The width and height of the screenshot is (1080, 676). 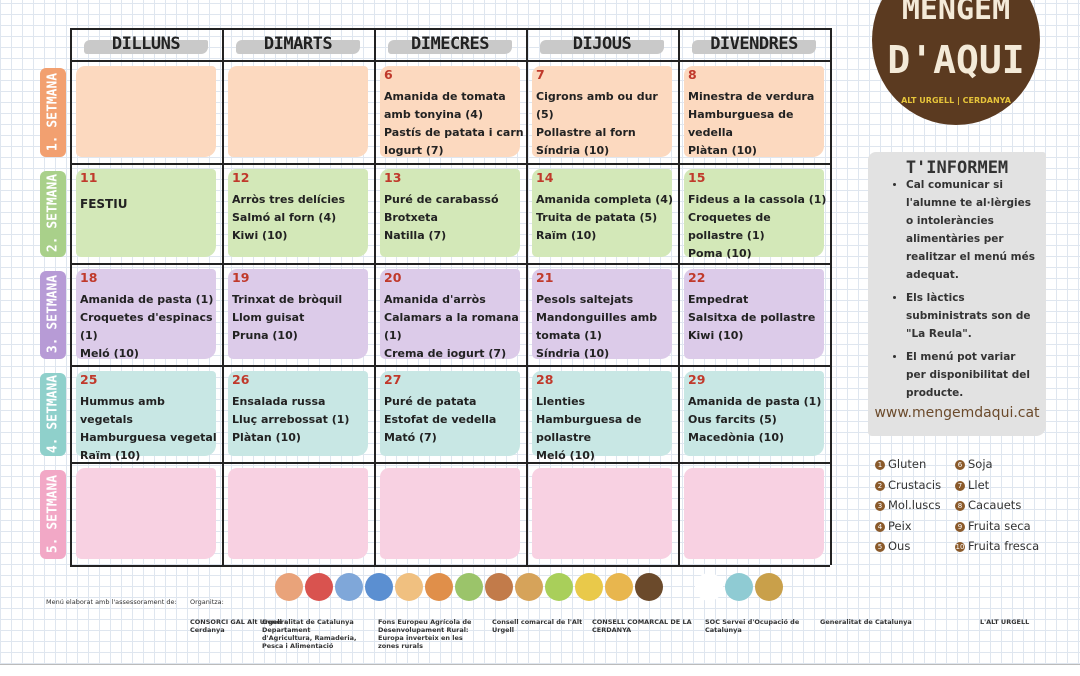 What do you see at coordinates (148, 437) in the screenshot?
I see `dish: Hamburguesa vegetal` at bounding box center [148, 437].